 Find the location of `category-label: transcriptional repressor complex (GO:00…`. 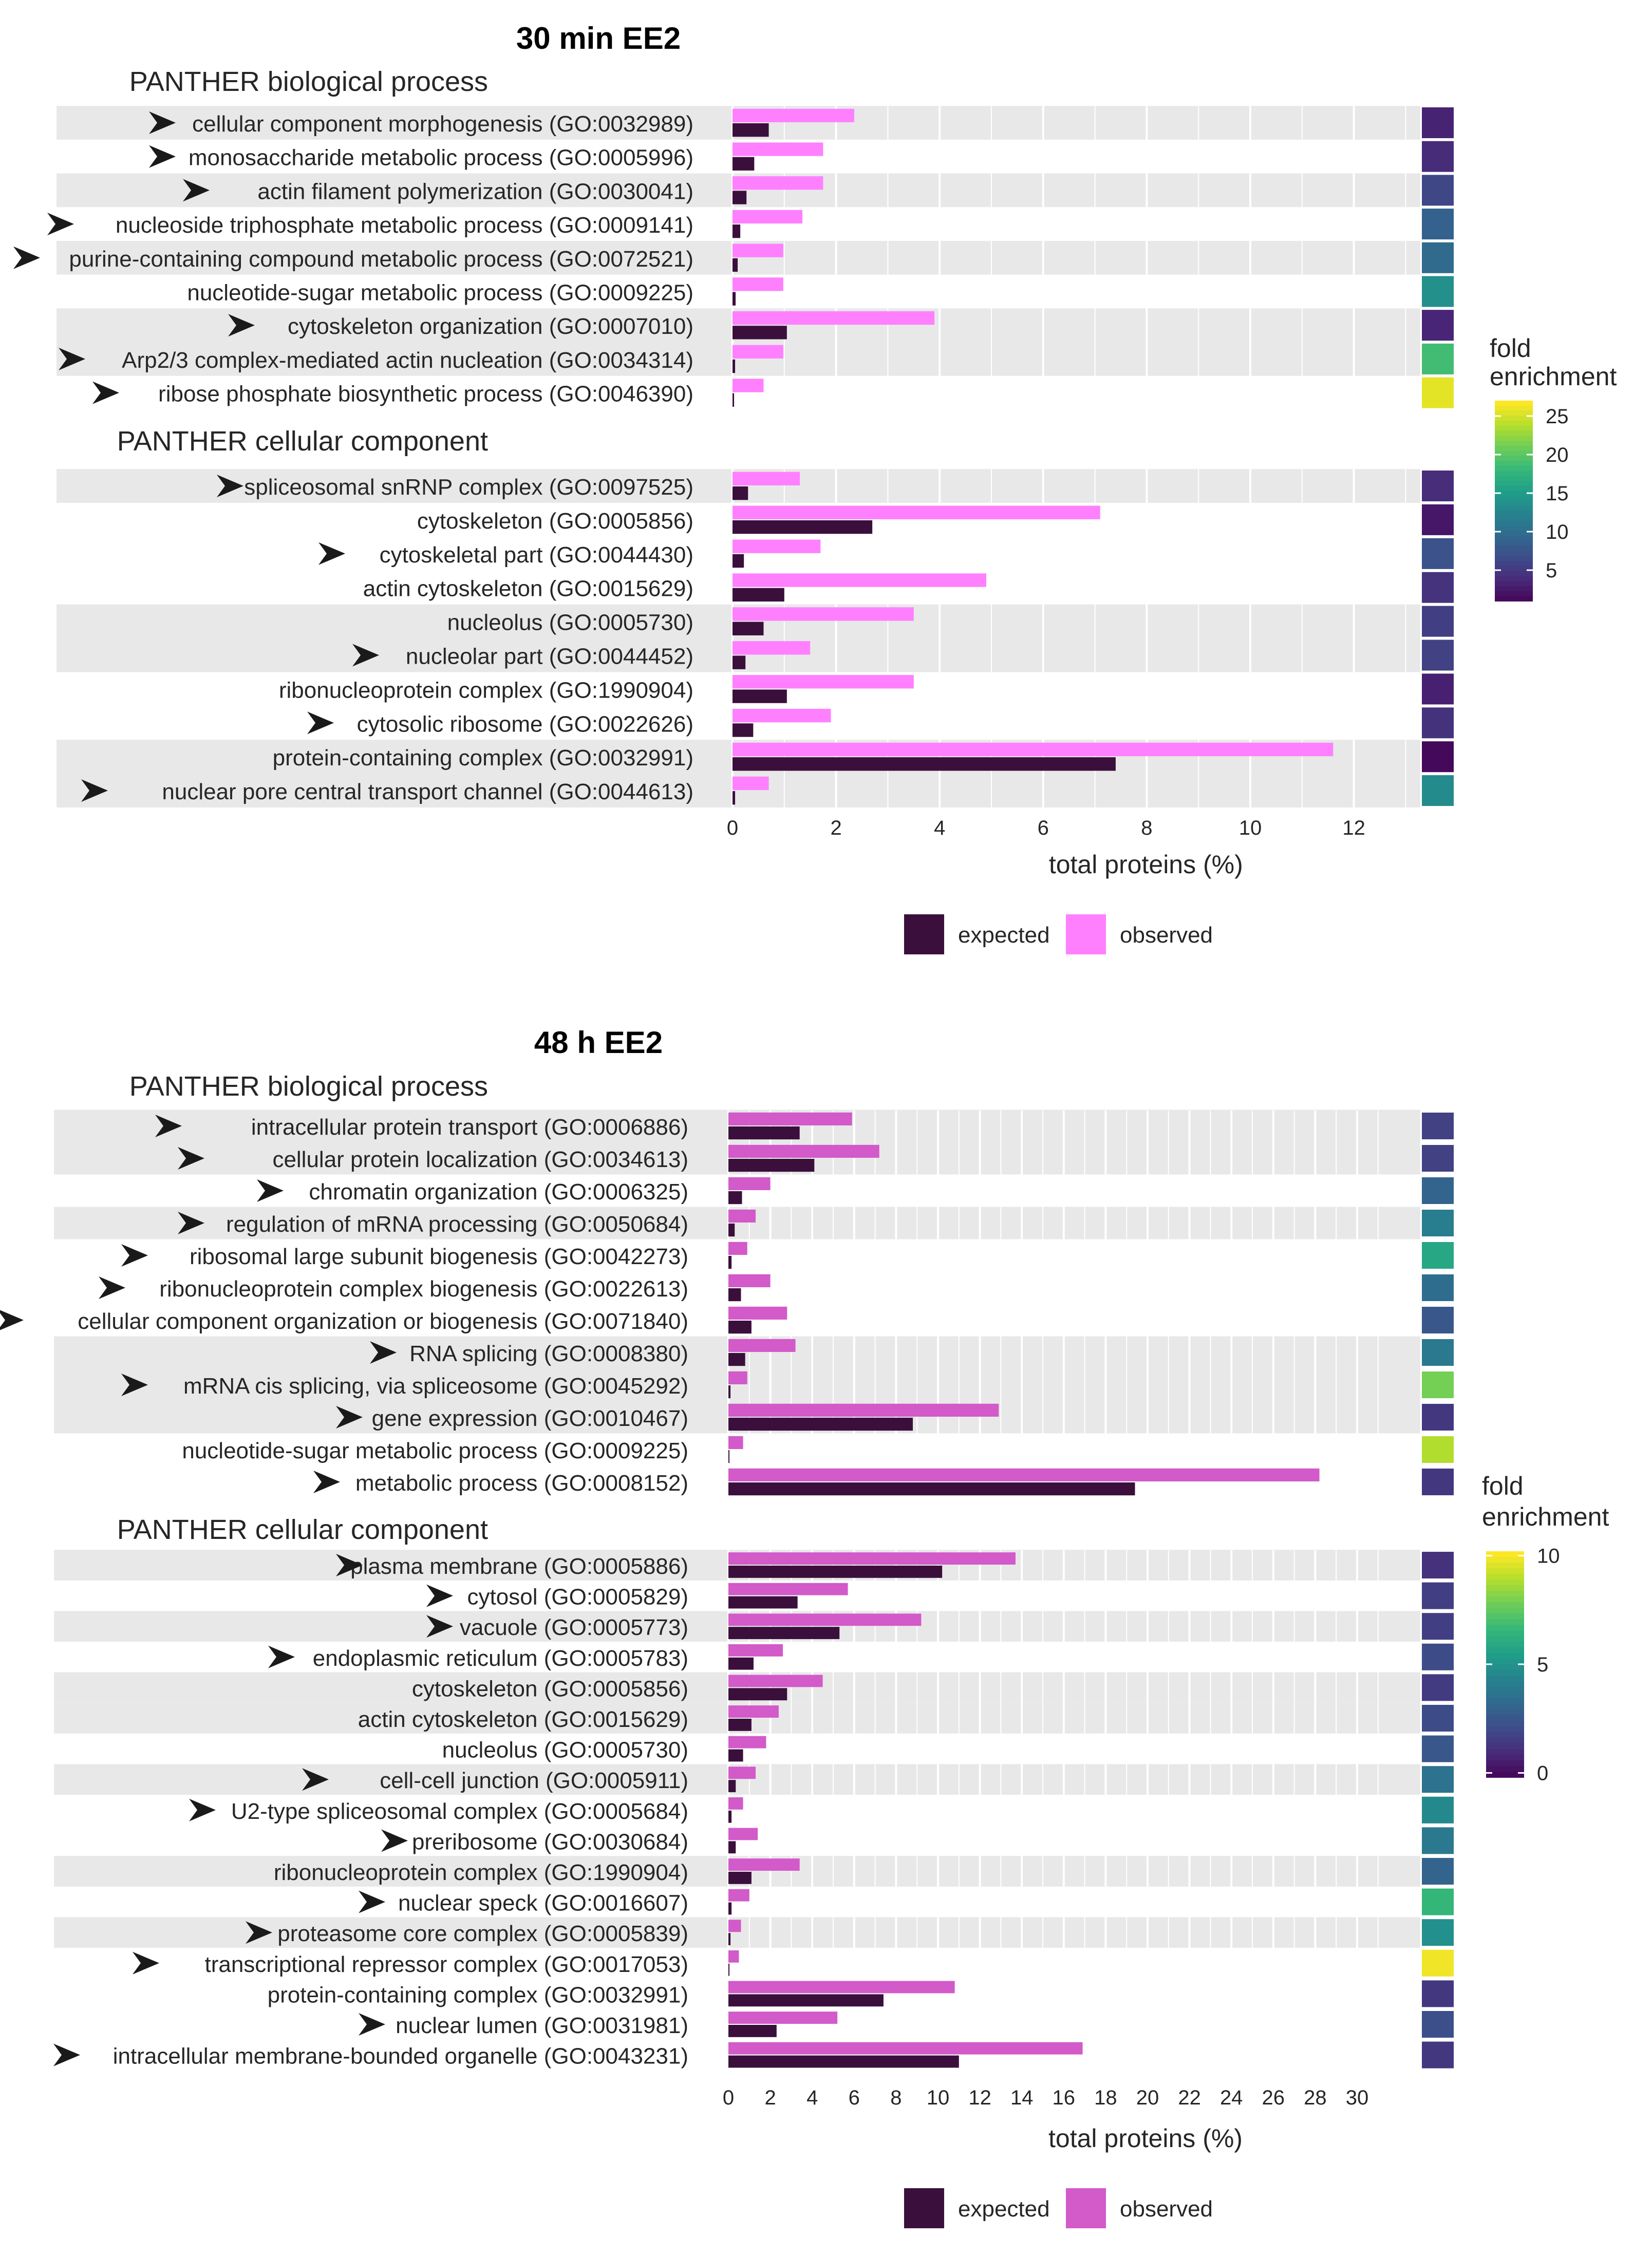

category-label: transcriptional repressor complex (GO:00… is located at coordinates (446, 1965).